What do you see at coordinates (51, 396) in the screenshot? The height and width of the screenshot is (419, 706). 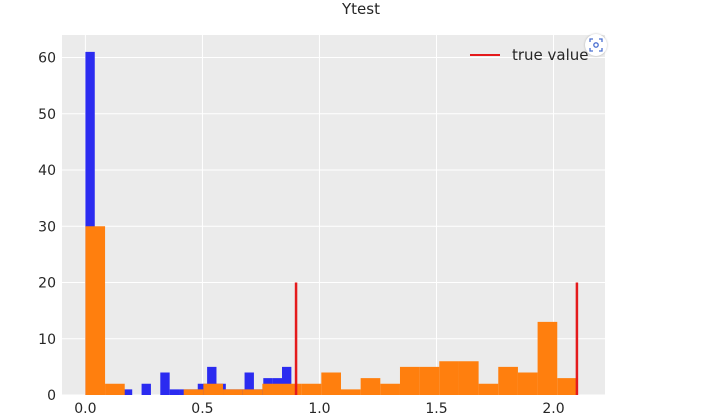 I see `y-tick-label-0: 0` at bounding box center [51, 396].